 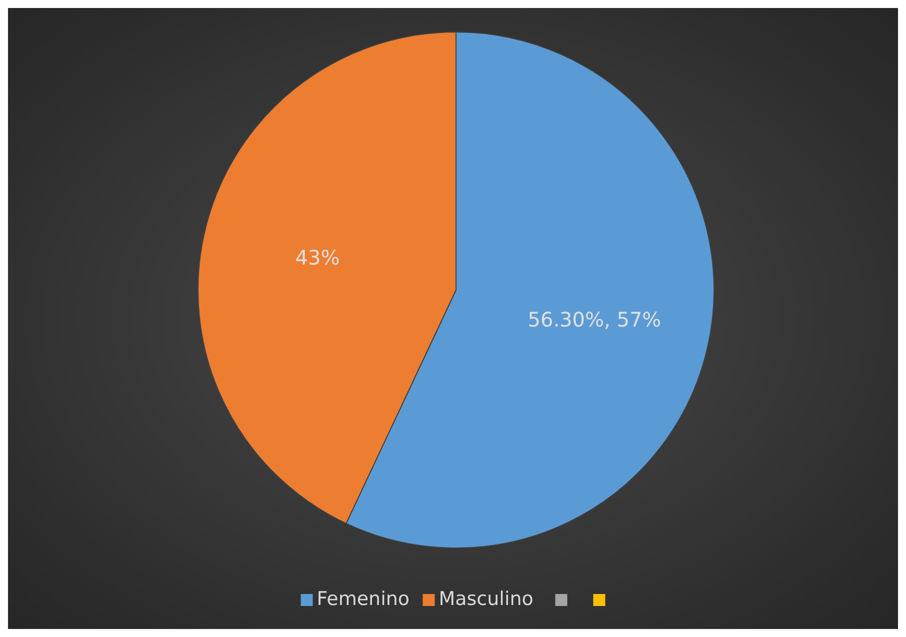 What do you see at coordinates (363, 599) in the screenshot?
I see `slice-label: Femenino` at bounding box center [363, 599].